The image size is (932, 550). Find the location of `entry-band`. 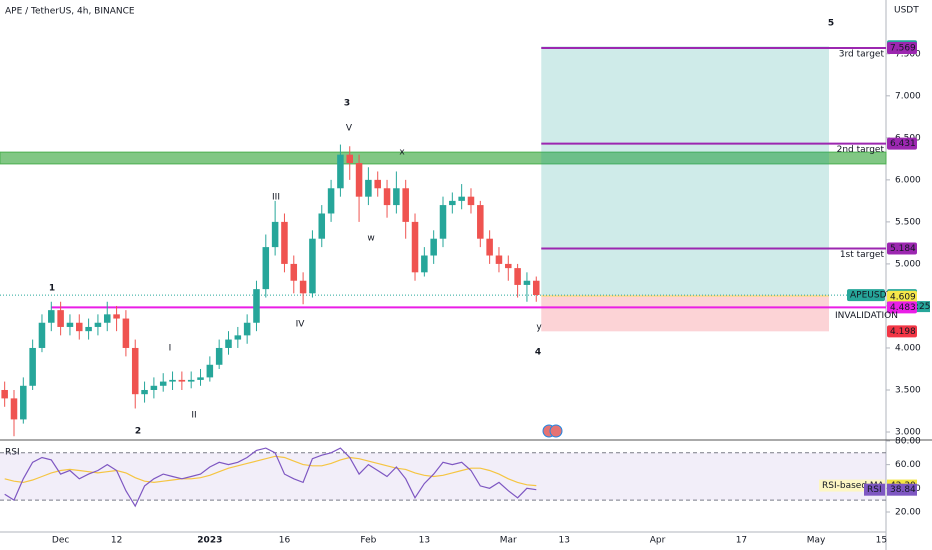

entry-band is located at coordinates (685, 296).